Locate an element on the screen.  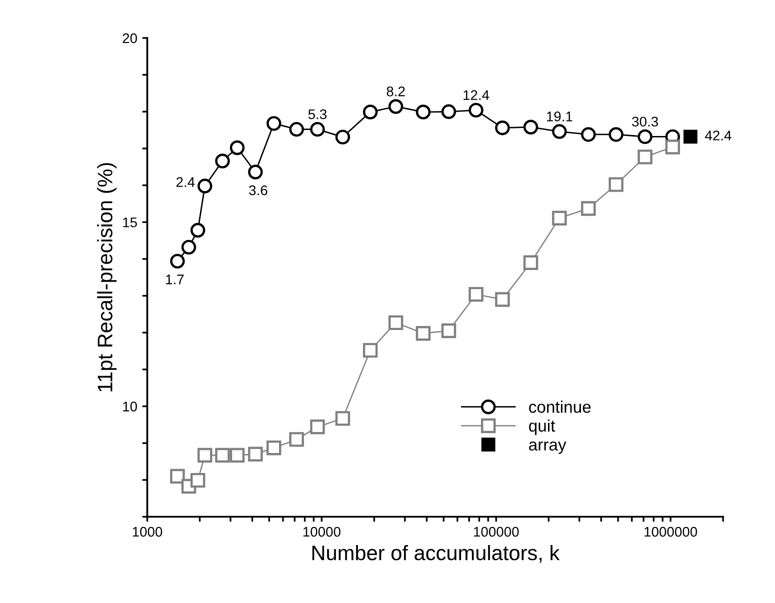
legend-label: quit is located at coordinates (542, 427).